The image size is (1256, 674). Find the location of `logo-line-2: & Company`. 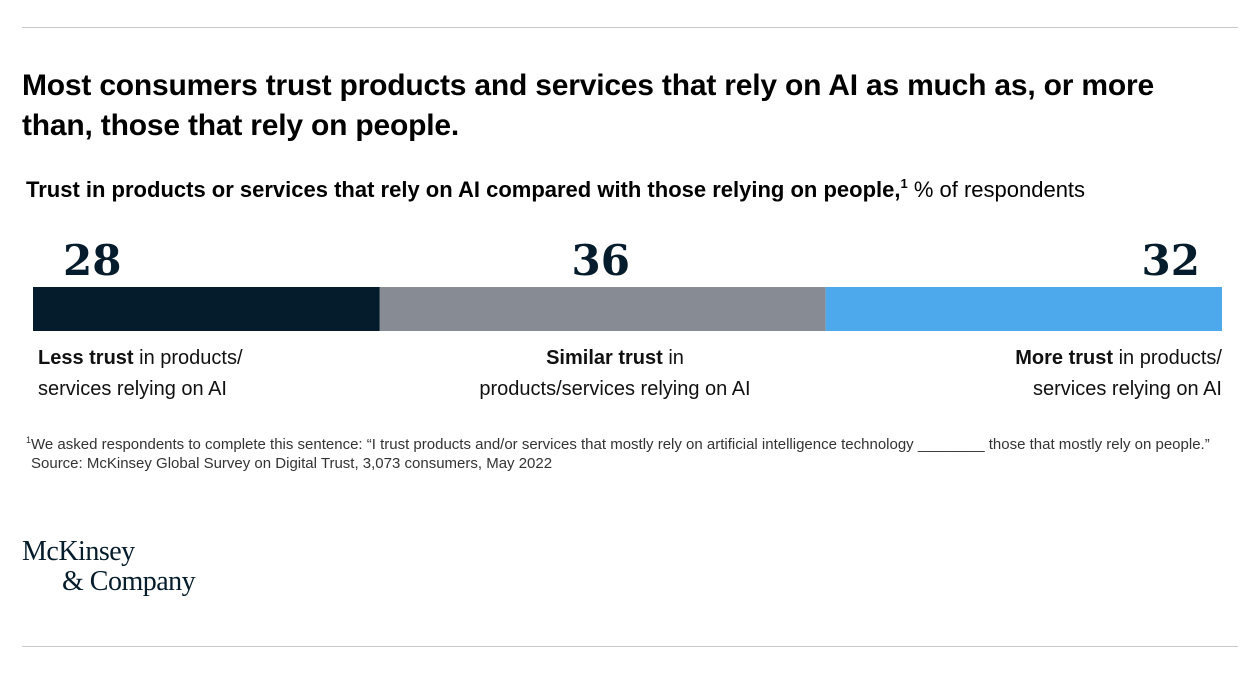

logo-line-2: & Company is located at coordinates (129, 581).